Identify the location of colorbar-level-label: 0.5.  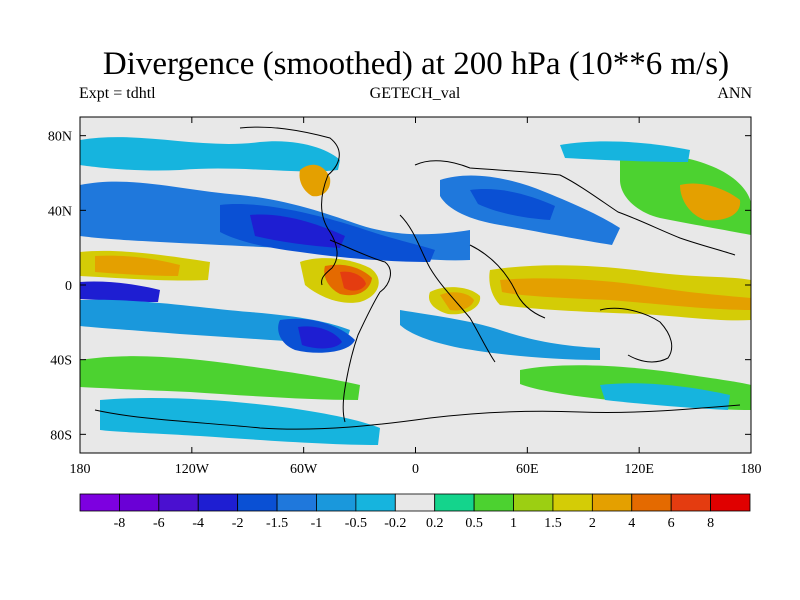
(474, 523).